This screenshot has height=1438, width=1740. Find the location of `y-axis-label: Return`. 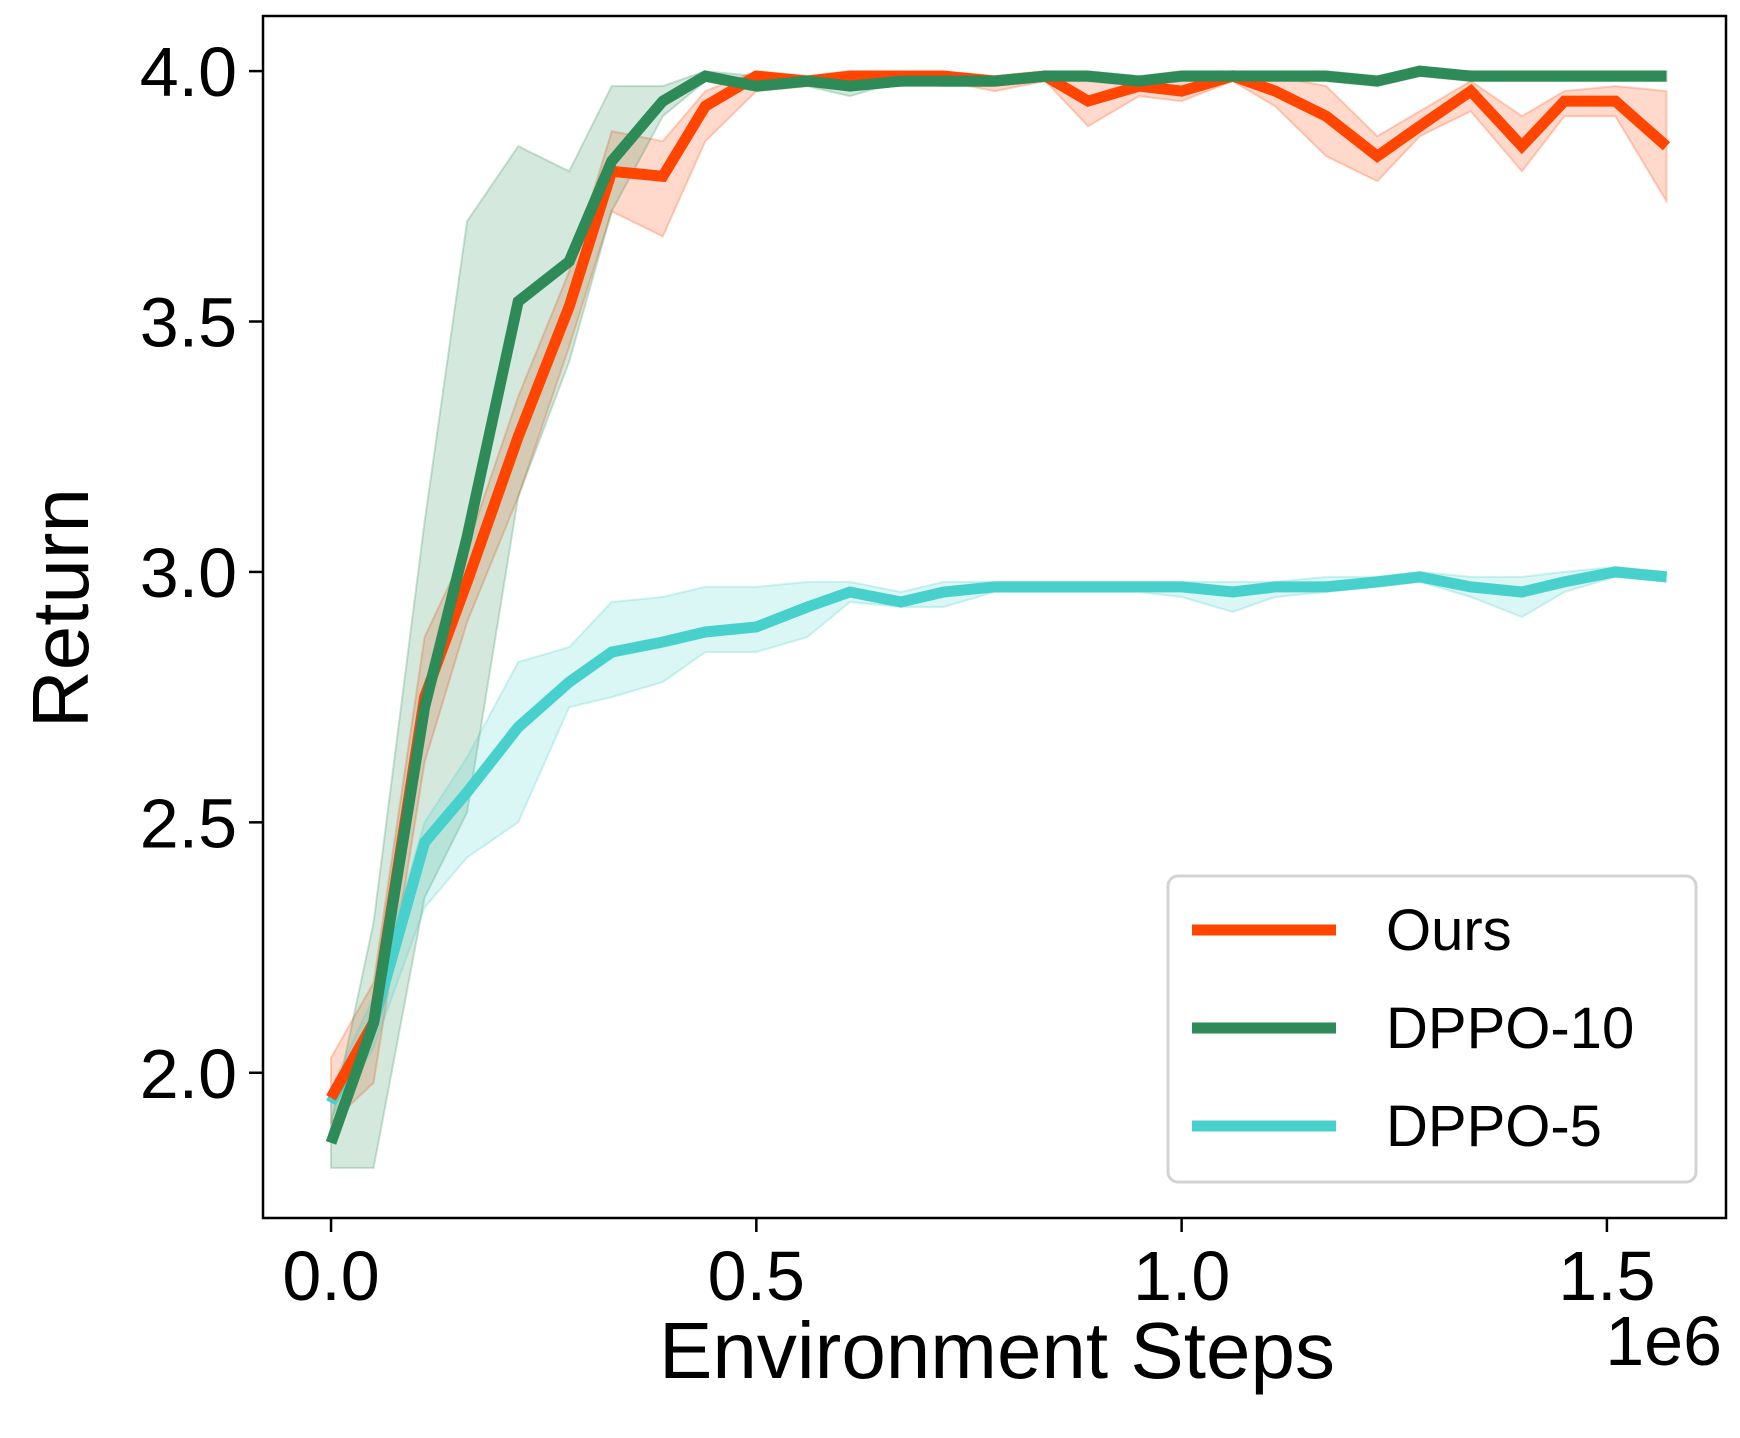

y-axis-label: Return is located at coordinates (60, 608).